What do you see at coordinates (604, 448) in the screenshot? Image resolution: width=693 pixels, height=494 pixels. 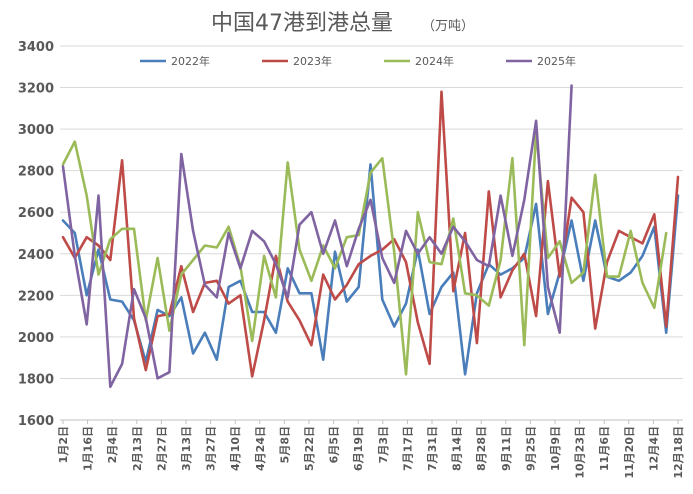 I see `x-tick-label: 11月6日` at bounding box center [604, 448].